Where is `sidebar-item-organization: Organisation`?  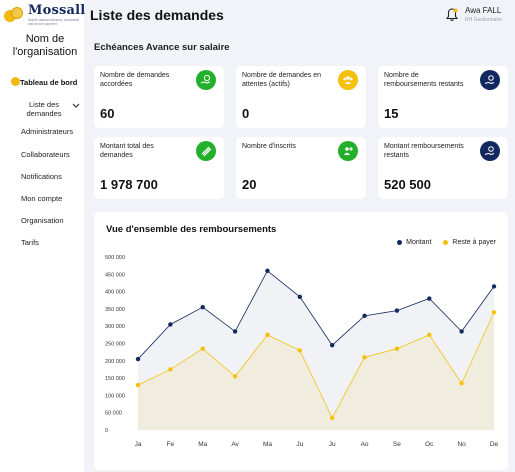 sidebar-item-organization: Organisation is located at coordinates (52, 220).